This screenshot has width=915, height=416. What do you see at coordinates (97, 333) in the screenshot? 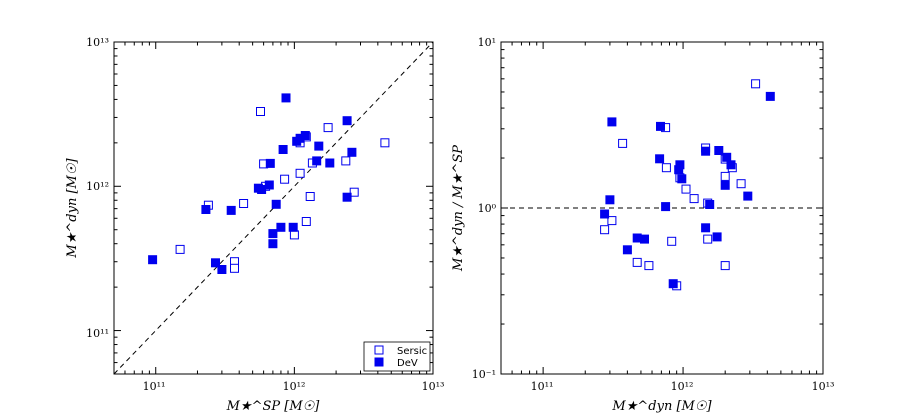
I see `left-ytick-label-0: 10¹¹` at bounding box center [97, 333].